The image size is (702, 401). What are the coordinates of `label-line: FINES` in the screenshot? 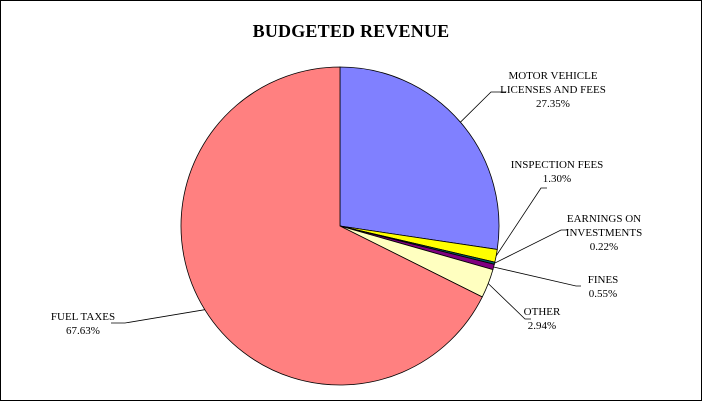 It's located at (603, 280).